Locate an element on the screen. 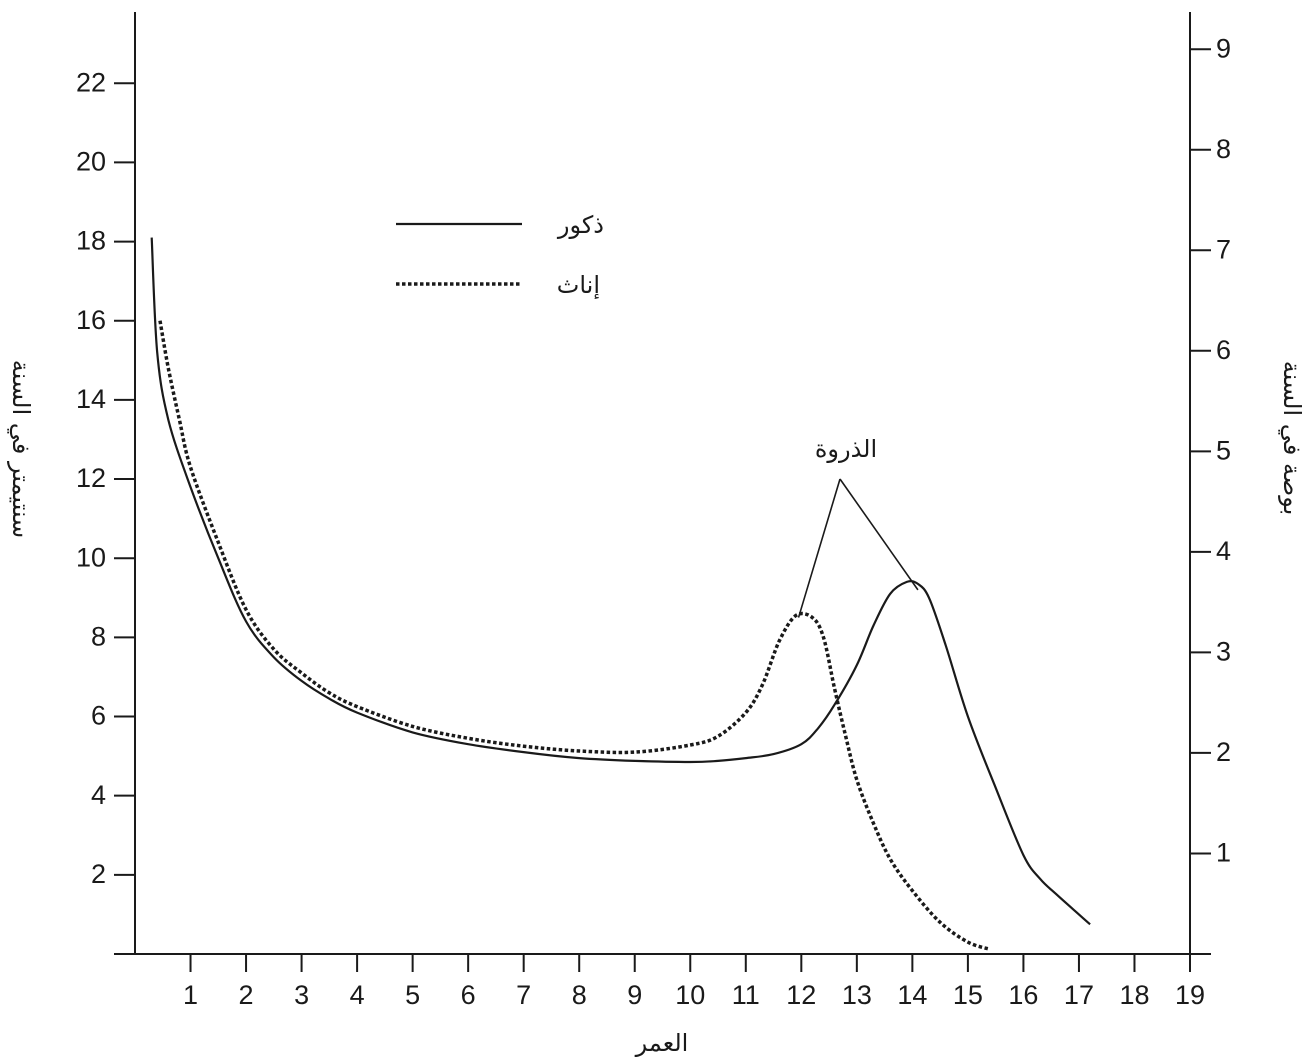 The width and height of the screenshot is (1315, 1064). x-tick-label: 9 is located at coordinates (634, 995).